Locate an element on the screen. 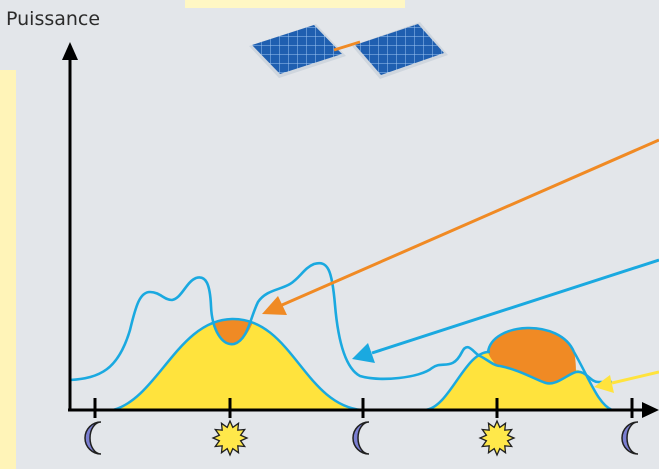 The width and height of the screenshot is (659, 469). timeline-icons is located at coordinates (361, 438).